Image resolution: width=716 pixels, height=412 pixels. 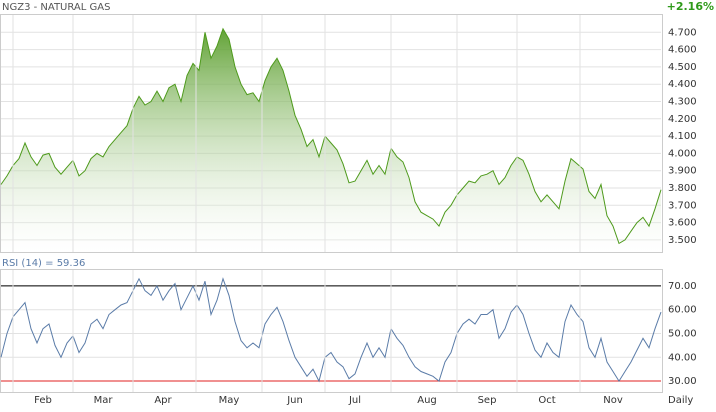 I want to click on y-tick-label: 4.300, so click(x=682, y=101).